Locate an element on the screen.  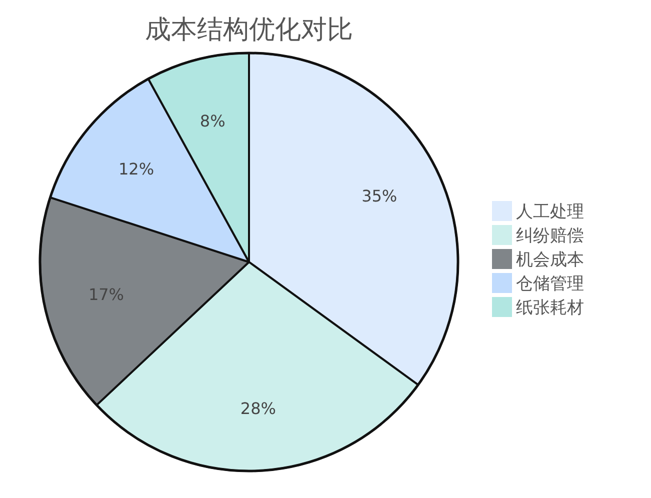
data-label: 8% is located at coordinates (213, 120).